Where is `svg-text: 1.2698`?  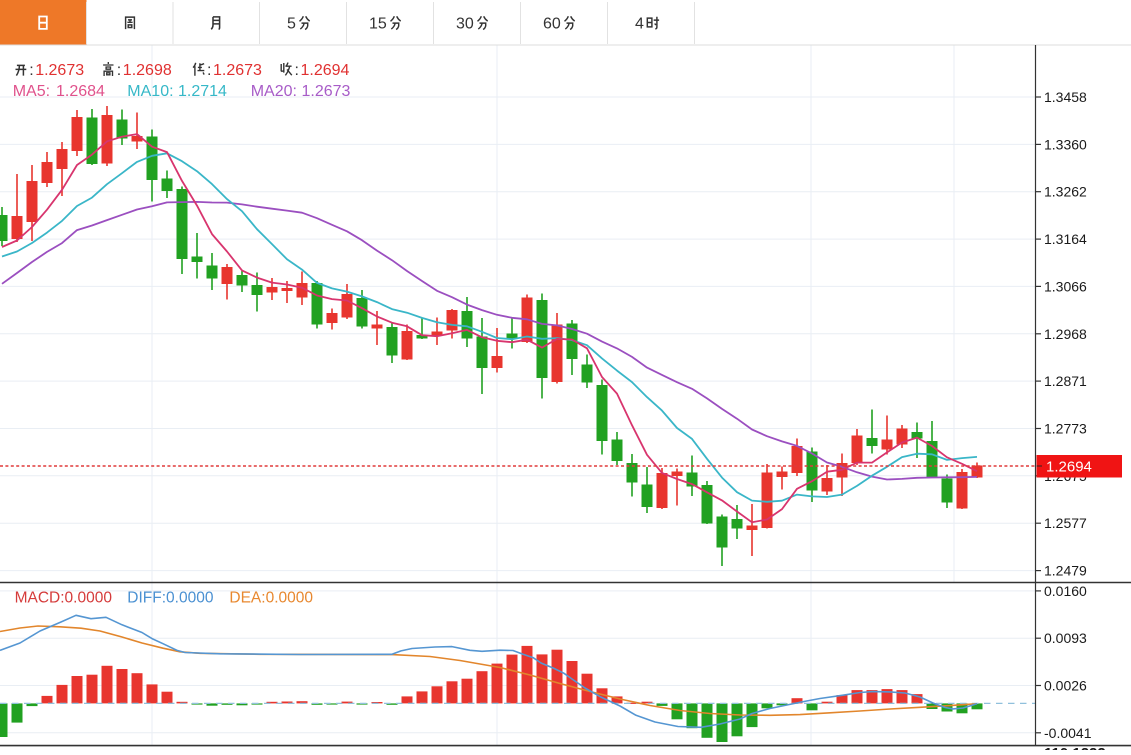
svg-text: 1.2698 is located at coordinates (147, 70).